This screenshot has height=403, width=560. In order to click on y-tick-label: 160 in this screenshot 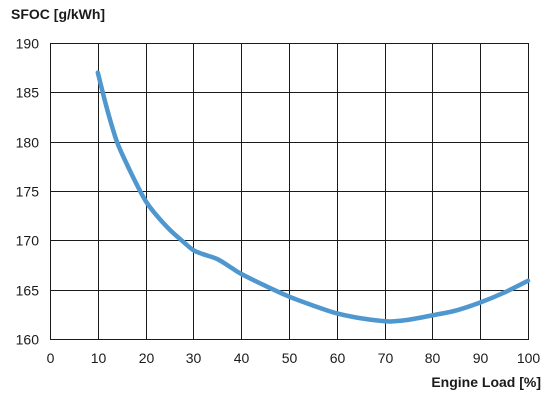, I will do `click(28, 340)`.